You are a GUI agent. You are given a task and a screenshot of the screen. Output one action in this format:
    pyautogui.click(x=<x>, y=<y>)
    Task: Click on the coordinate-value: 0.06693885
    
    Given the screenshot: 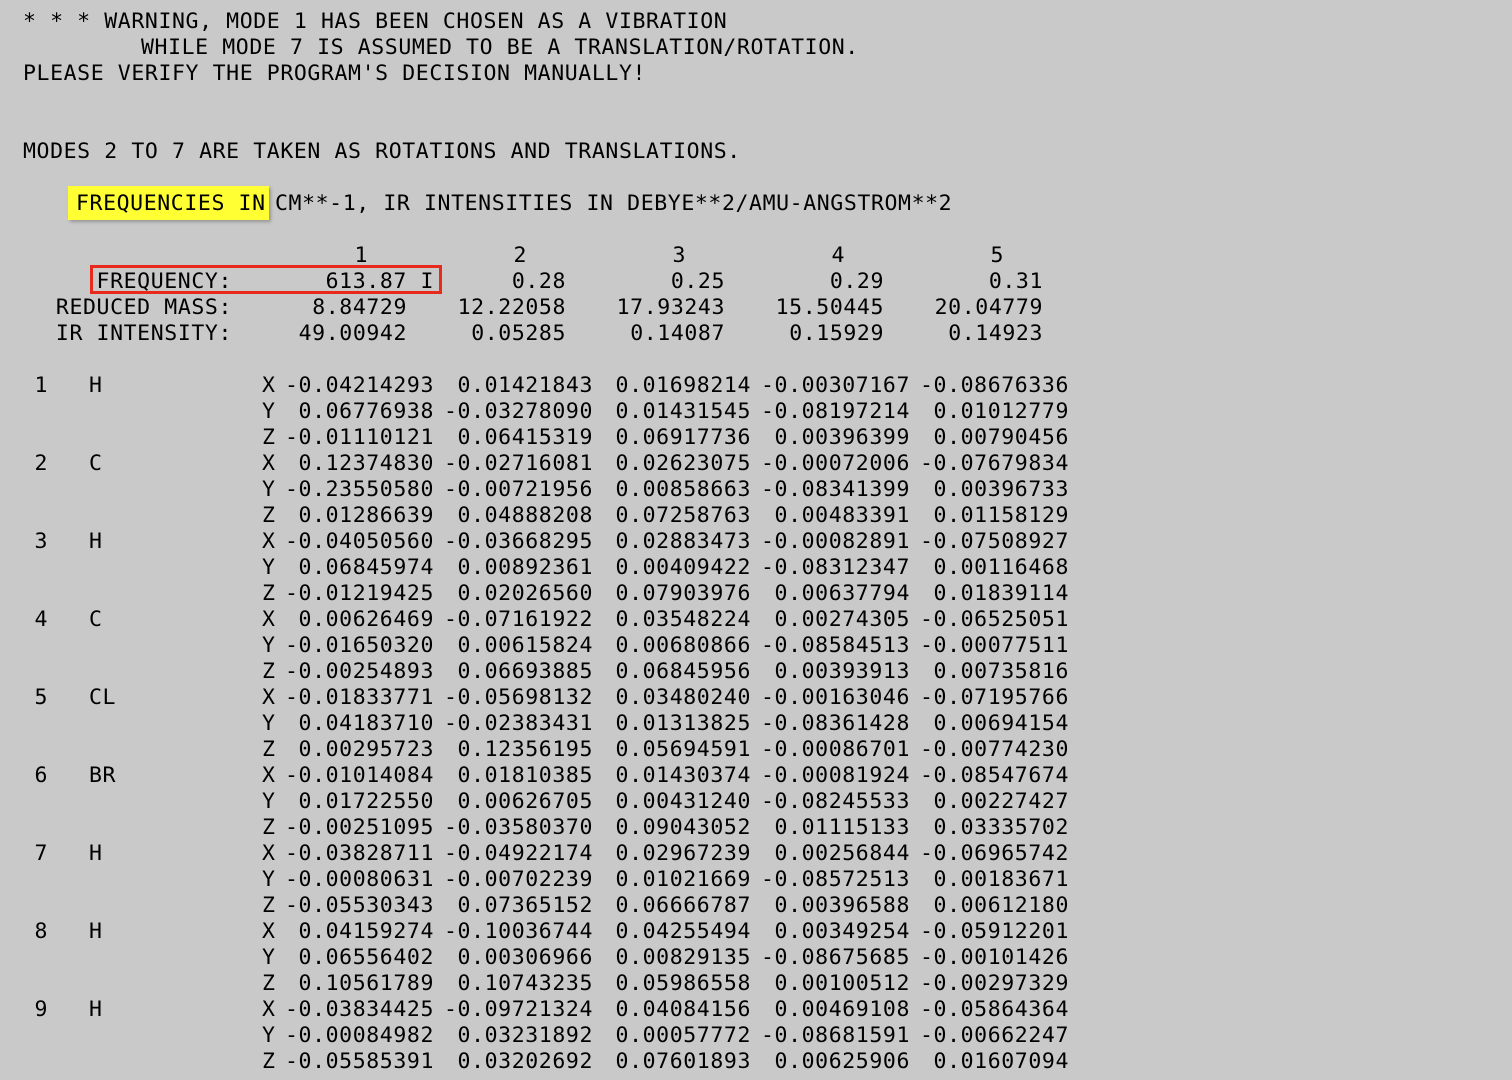 What is the action you would take?
    pyautogui.click(x=525, y=671)
    